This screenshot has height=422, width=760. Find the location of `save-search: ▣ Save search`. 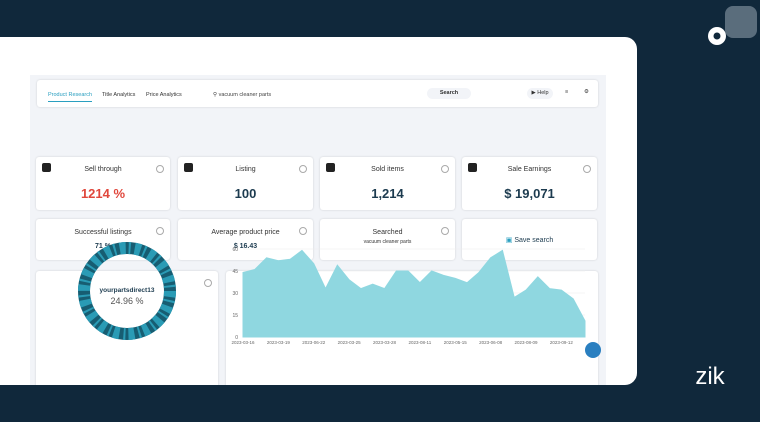

save-search: ▣ Save search is located at coordinates (529, 240).